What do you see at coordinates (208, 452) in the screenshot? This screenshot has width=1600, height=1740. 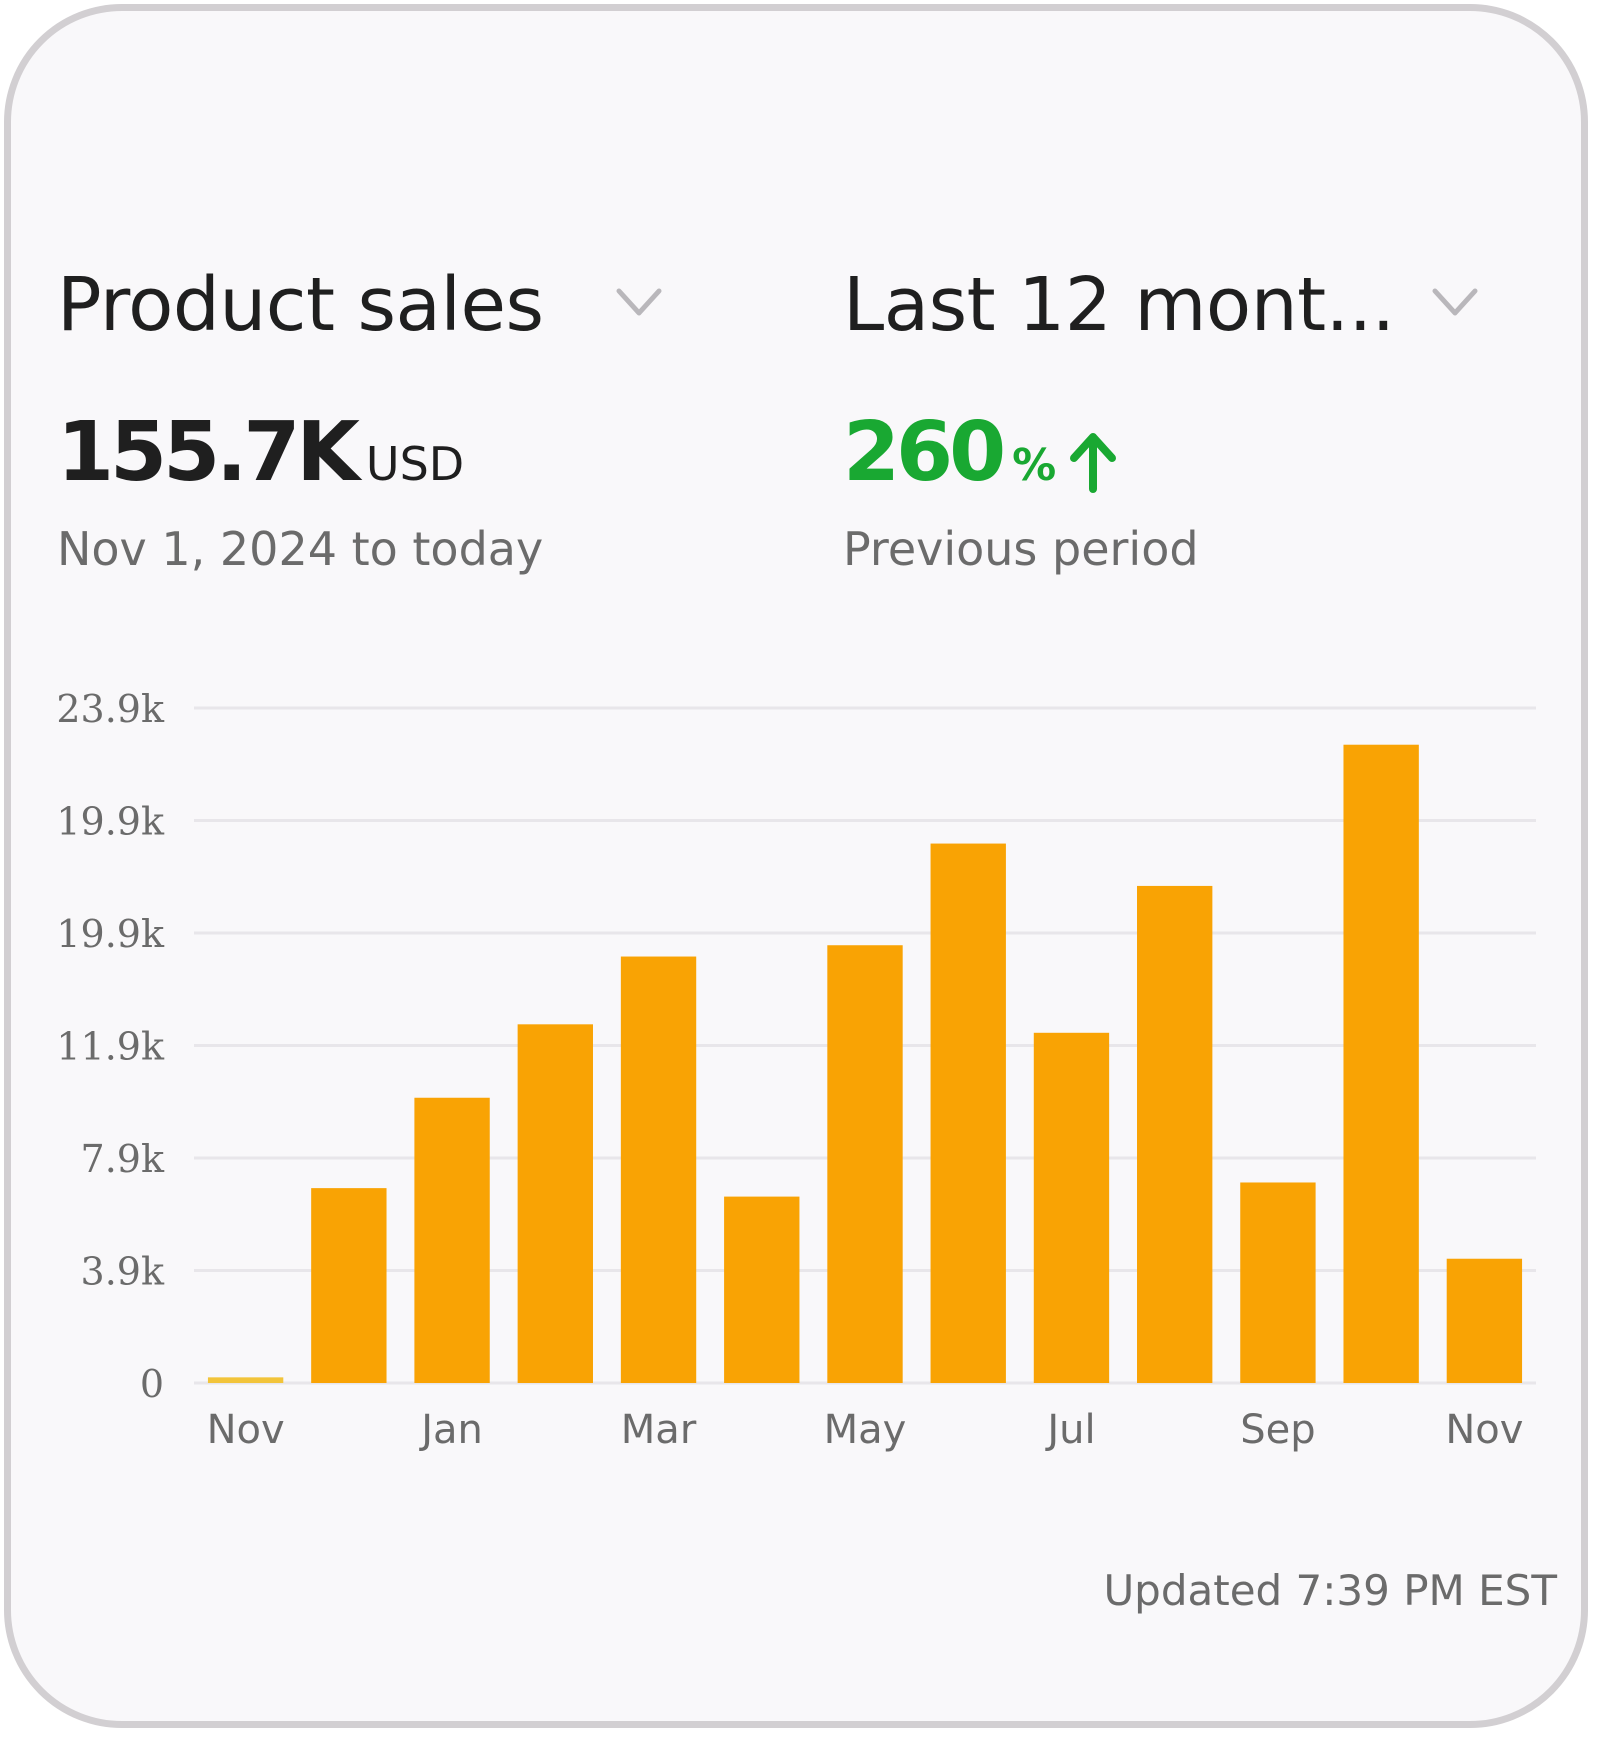 I see `total-sales-value: 155.7K` at bounding box center [208, 452].